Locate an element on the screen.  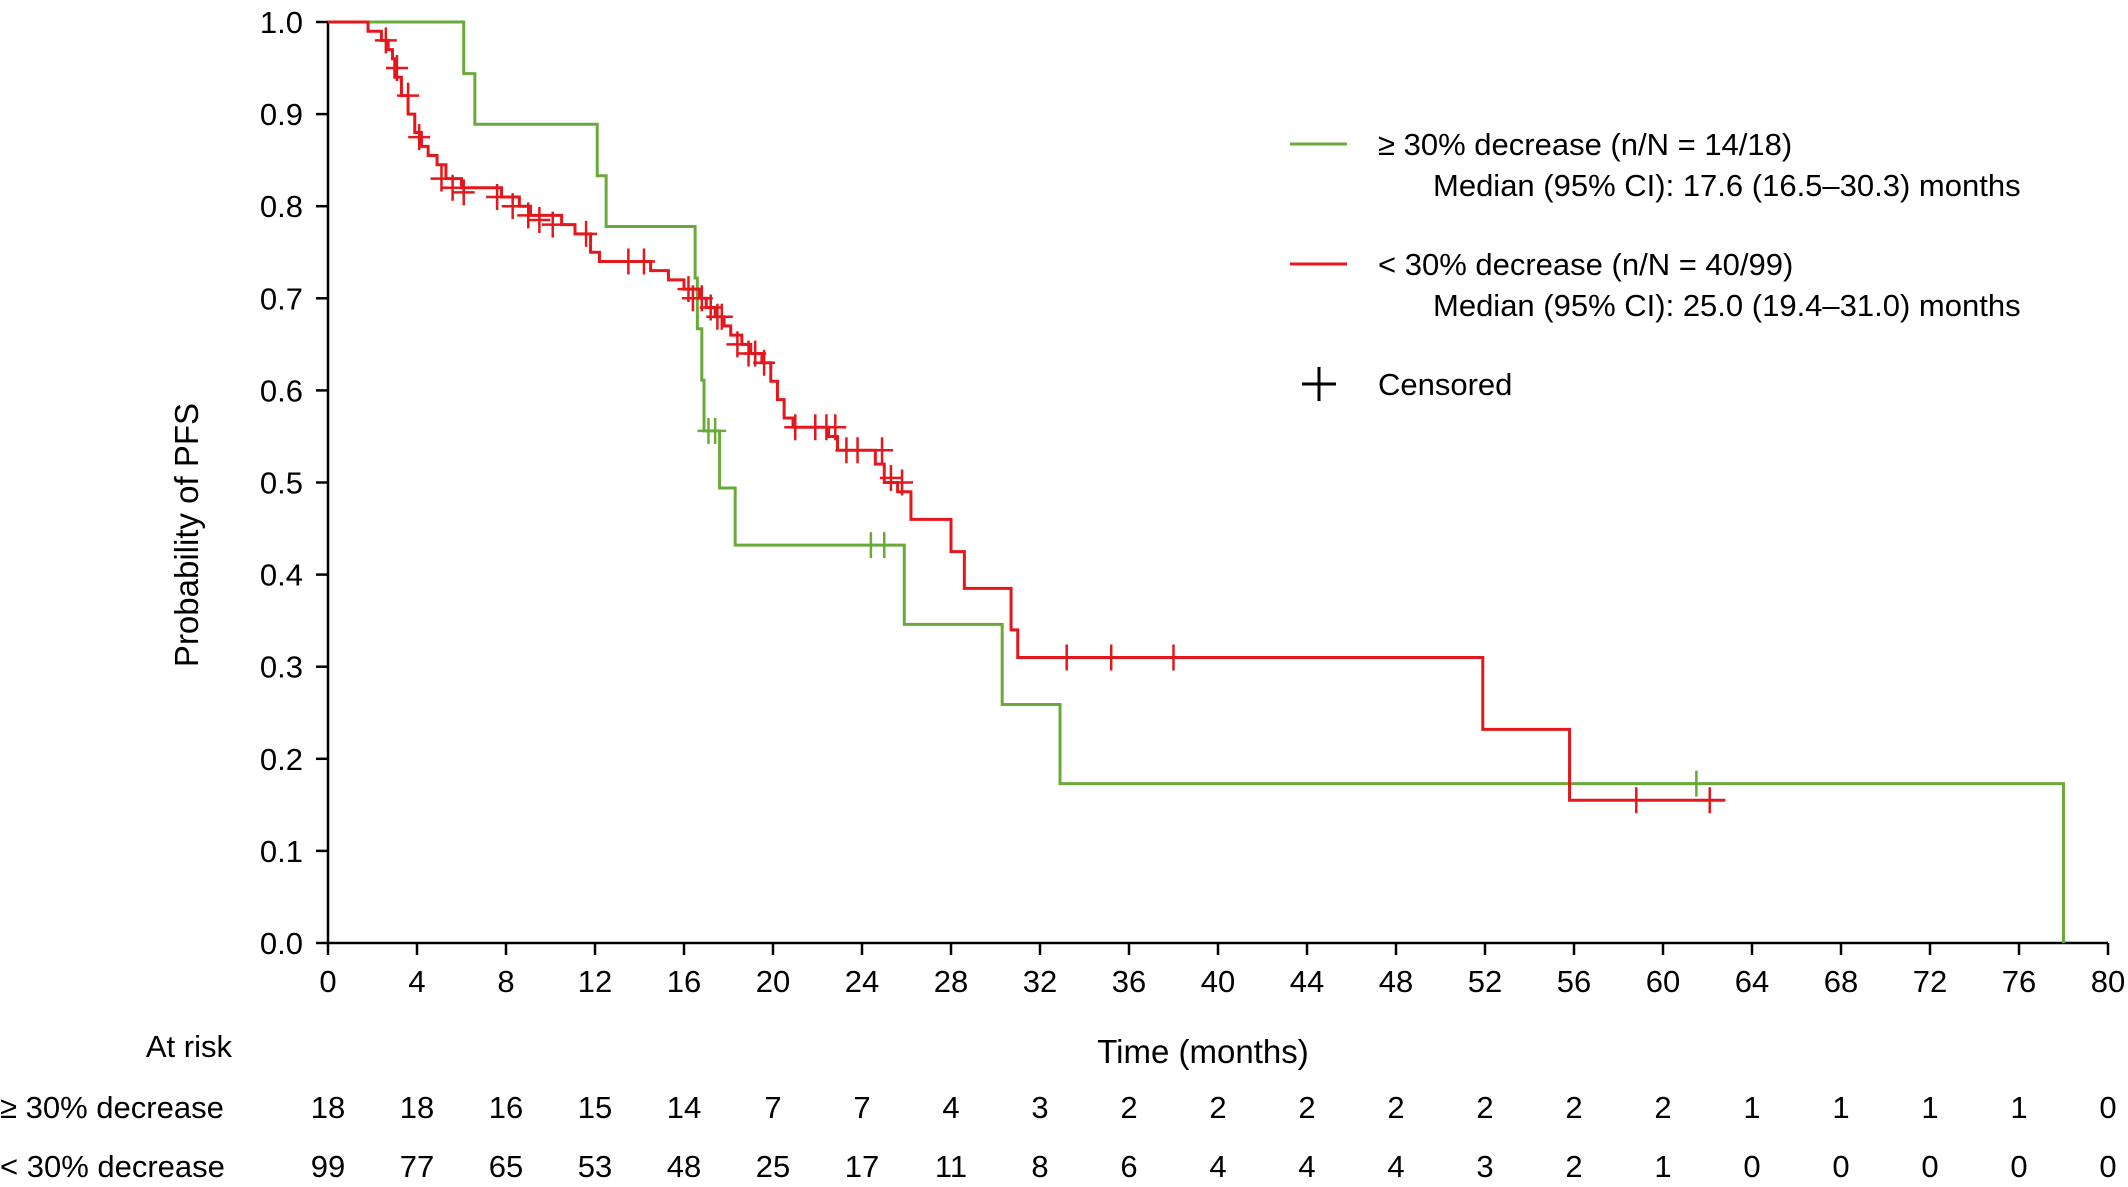
x-tick-label: 72 is located at coordinates (1930, 981).